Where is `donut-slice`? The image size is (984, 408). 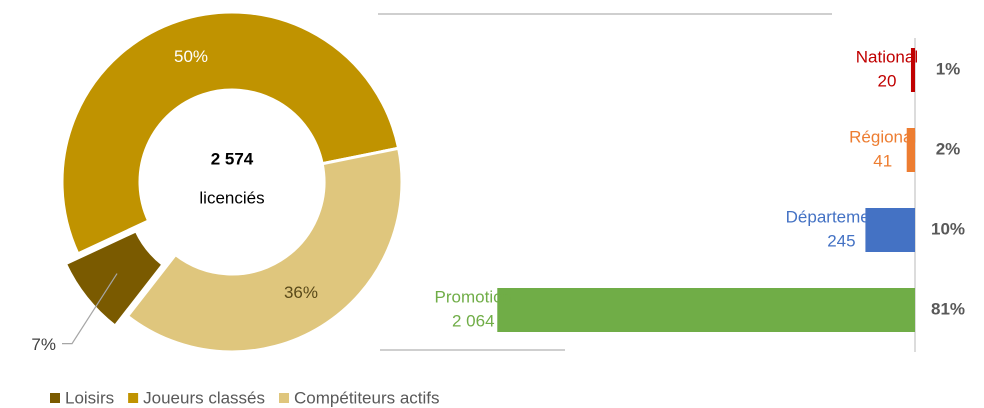 donut-slice is located at coordinates (264, 250).